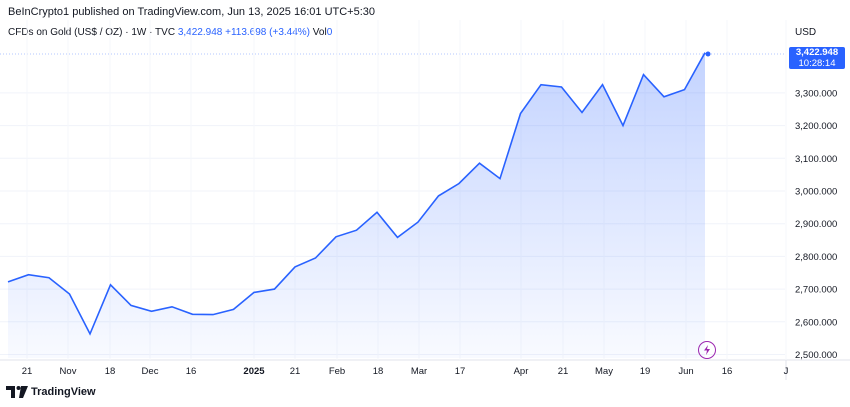  What do you see at coordinates (604, 371) in the screenshot?
I see `time-tick-label: May` at bounding box center [604, 371].